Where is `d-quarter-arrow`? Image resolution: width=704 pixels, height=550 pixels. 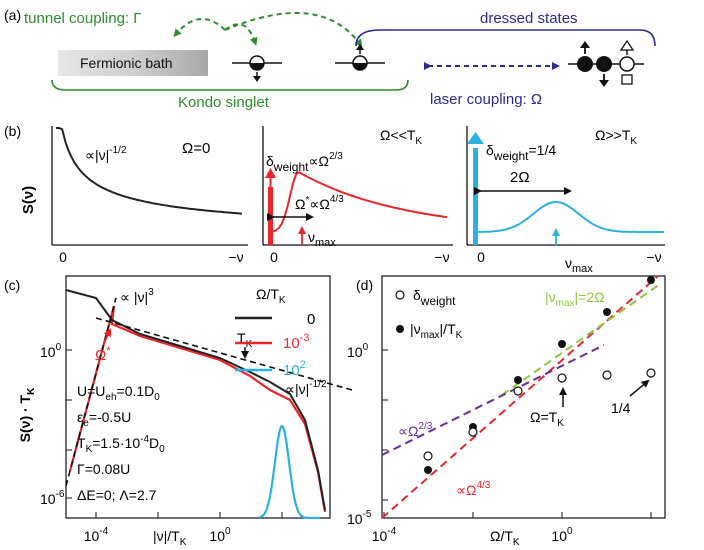 d-quarter-arrow is located at coordinates (639, 388).